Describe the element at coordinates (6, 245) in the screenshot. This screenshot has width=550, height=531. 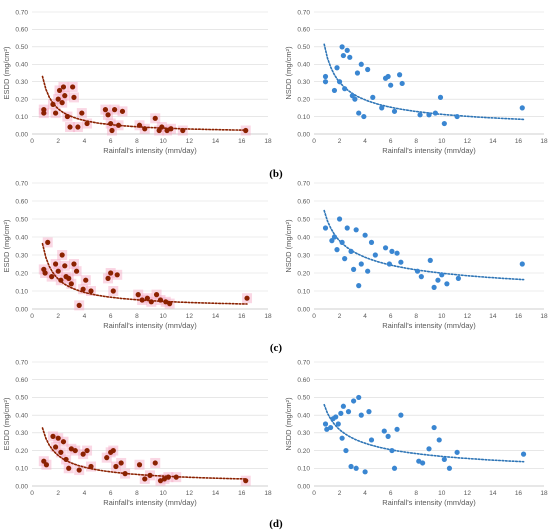
I see `y-axis-title: ESDD (mg/cm²)` at that location.